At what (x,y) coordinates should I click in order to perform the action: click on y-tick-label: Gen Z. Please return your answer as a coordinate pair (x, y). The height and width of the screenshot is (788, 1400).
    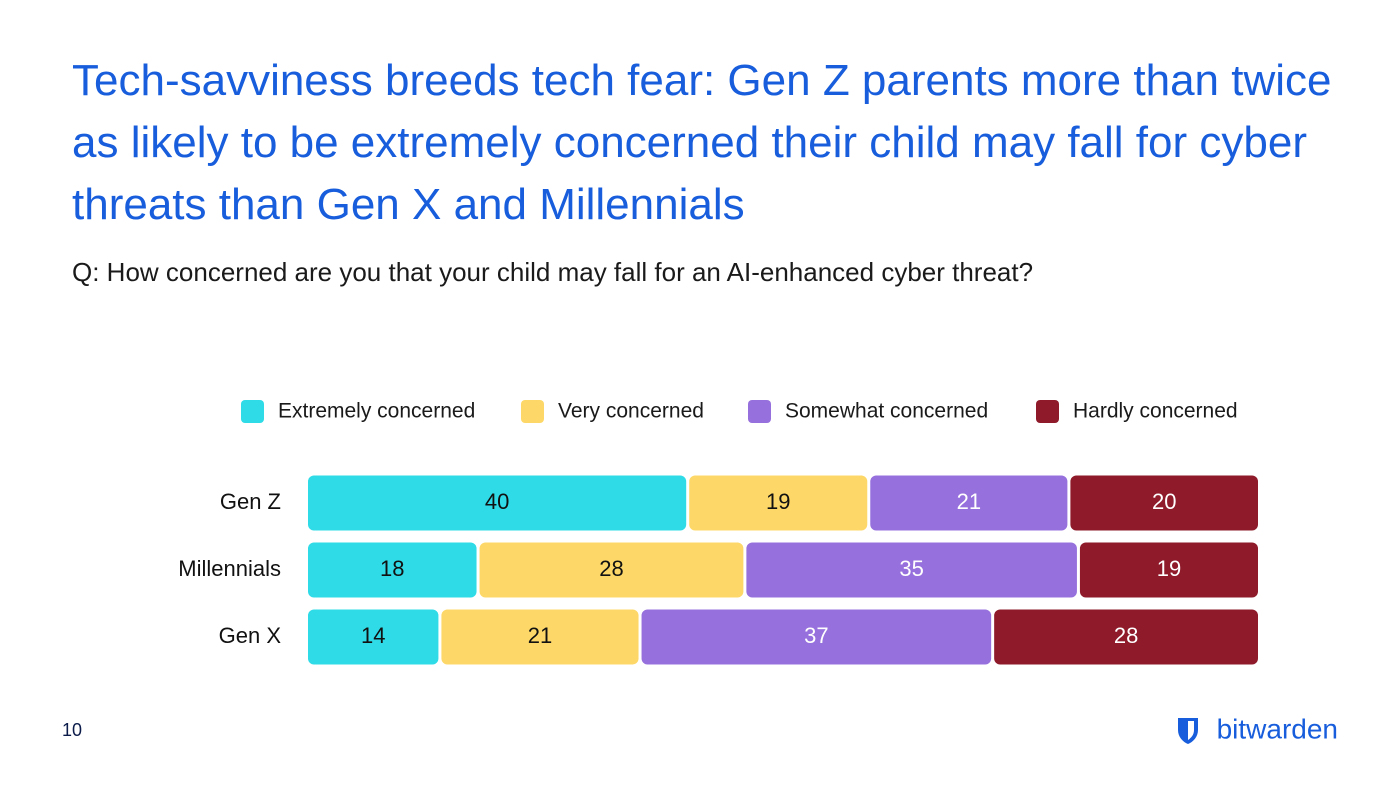
    Looking at the image, I should click on (250, 501).